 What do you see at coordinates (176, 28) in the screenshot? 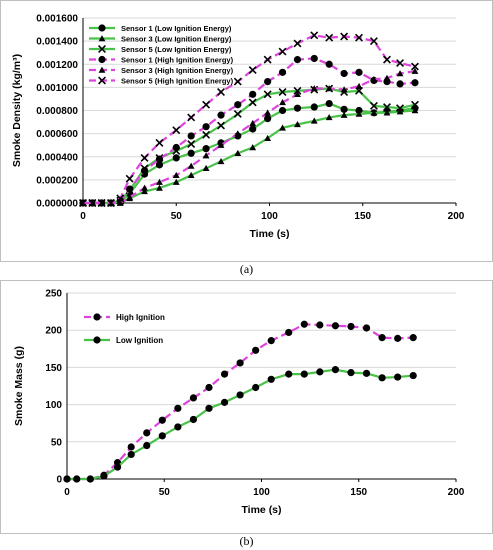
I see `legend-label: Sensor 1 (Low Ignition Energy)` at bounding box center [176, 28].